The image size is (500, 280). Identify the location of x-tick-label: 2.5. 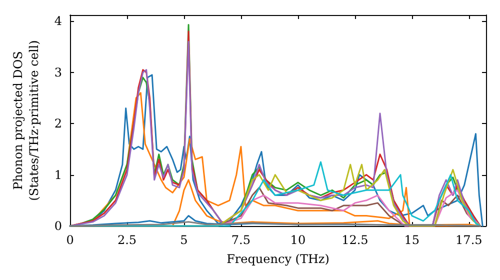
(127, 240).